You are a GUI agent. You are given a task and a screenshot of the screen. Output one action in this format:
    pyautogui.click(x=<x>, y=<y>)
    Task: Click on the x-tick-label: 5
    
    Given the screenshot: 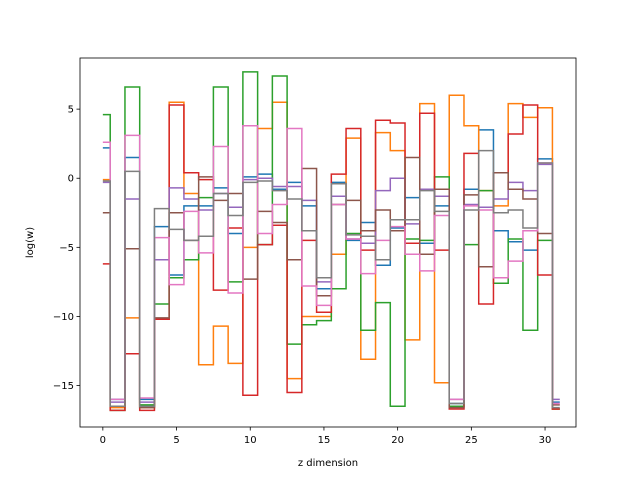 What is the action you would take?
    pyautogui.click(x=176, y=440)
    